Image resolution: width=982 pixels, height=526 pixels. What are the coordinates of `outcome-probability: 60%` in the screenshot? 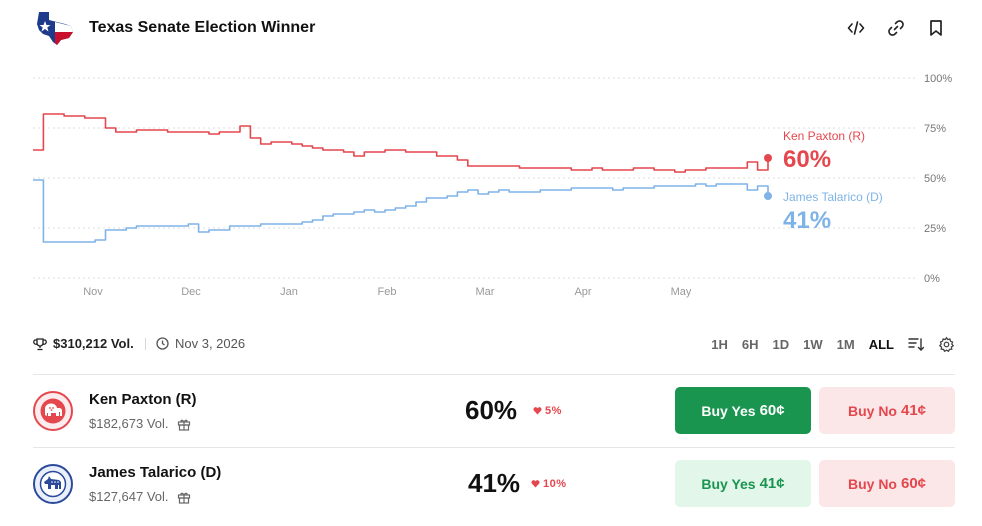 It's located at (491, 410).